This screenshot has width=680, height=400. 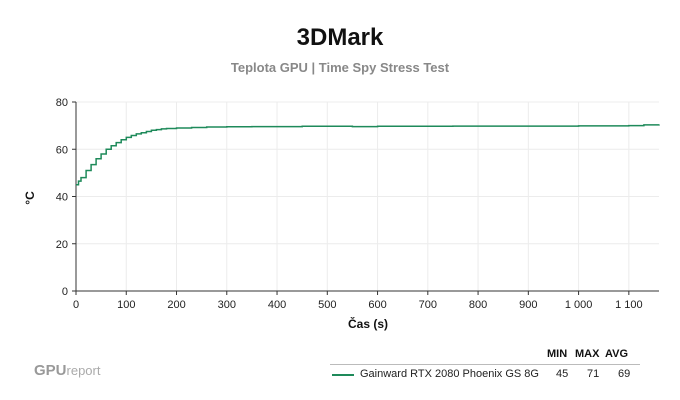 What do you see at coordinates (62, 245) in the screenshot?
I see `y-tick-label: 20` at bounding box center [62, 245].